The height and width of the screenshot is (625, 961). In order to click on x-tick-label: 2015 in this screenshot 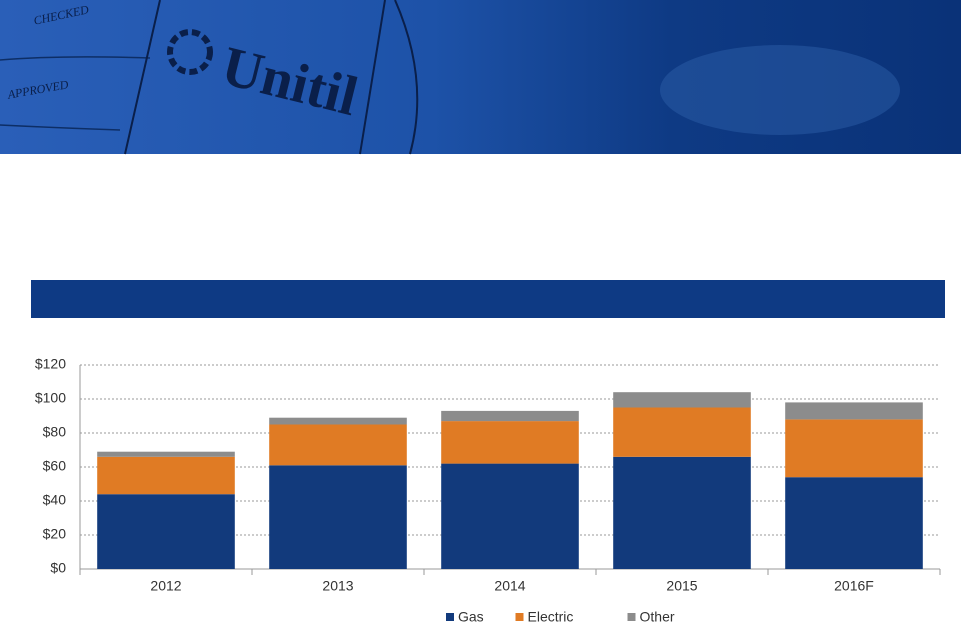, I will do `click(681, 586)`.